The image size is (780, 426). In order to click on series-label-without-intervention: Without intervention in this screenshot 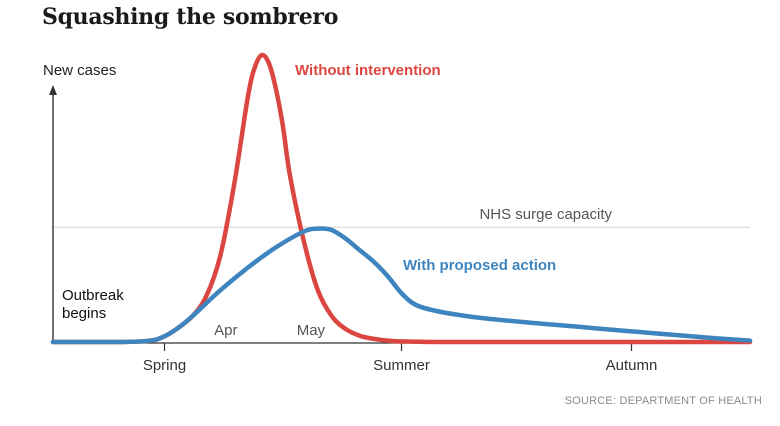, I will do `click(368, 70)`.